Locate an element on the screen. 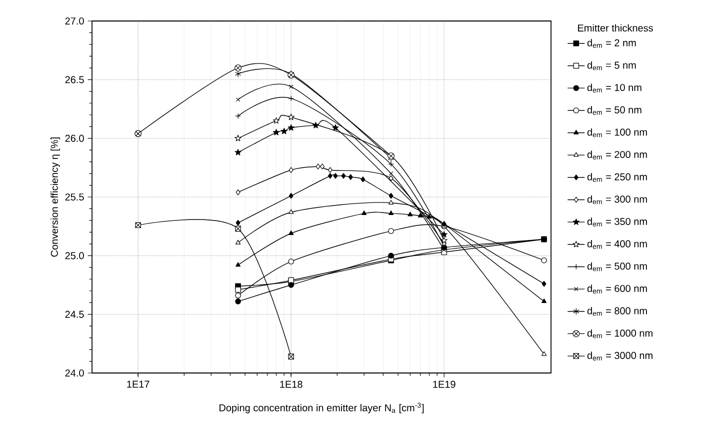 This screenshot has width=726, height=441. legend-label: d$_{em}$ = 300 nm is located at coordinates (617, 199).